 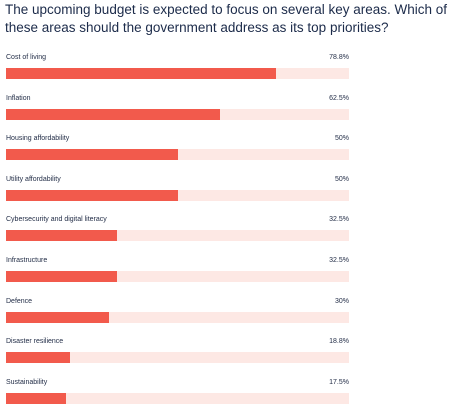 I want to click on category-label: Utility affordability, so click(x=33, y=179).